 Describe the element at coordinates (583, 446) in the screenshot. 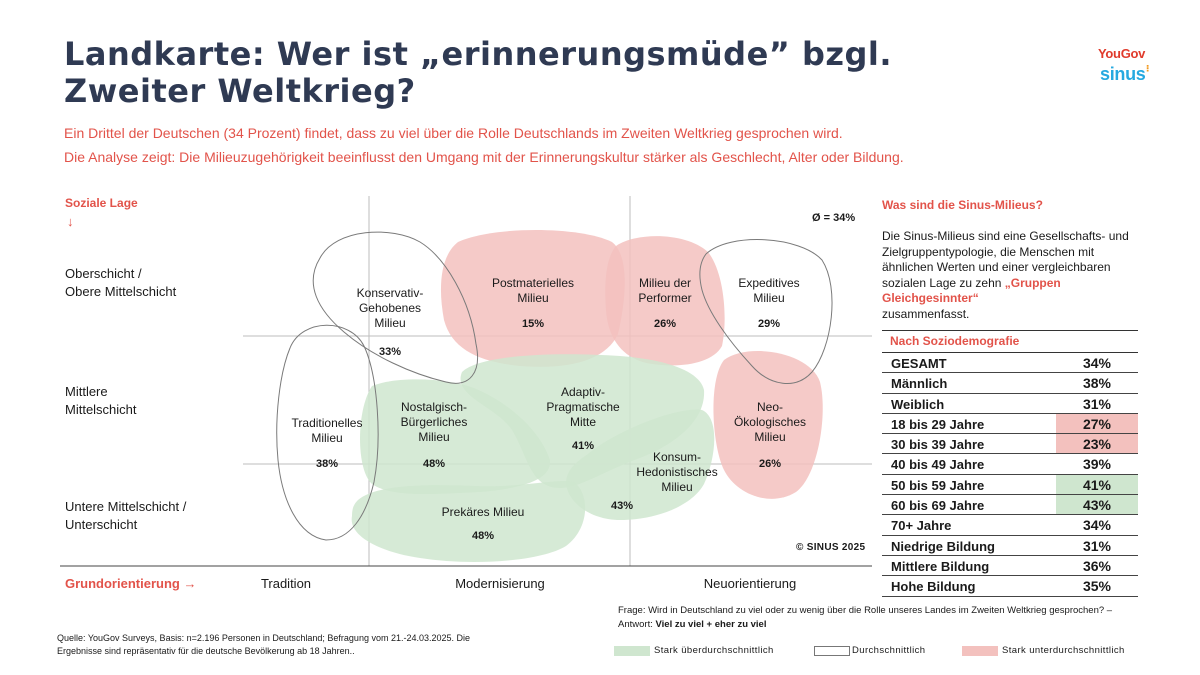

I see `milieu-value-6: 41%` at that location.